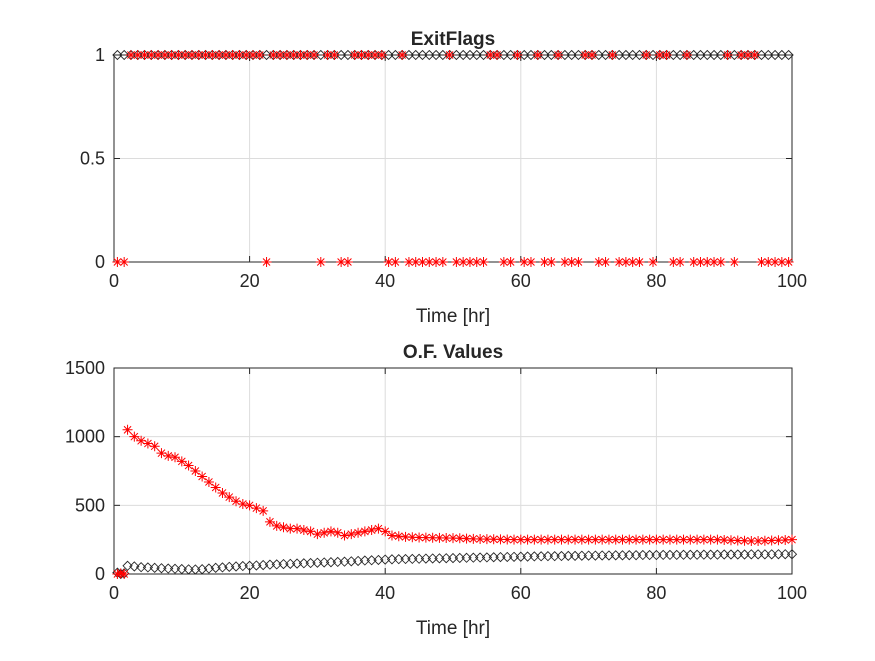  I want to click on x-tick-label: 80, so click(656, 281).